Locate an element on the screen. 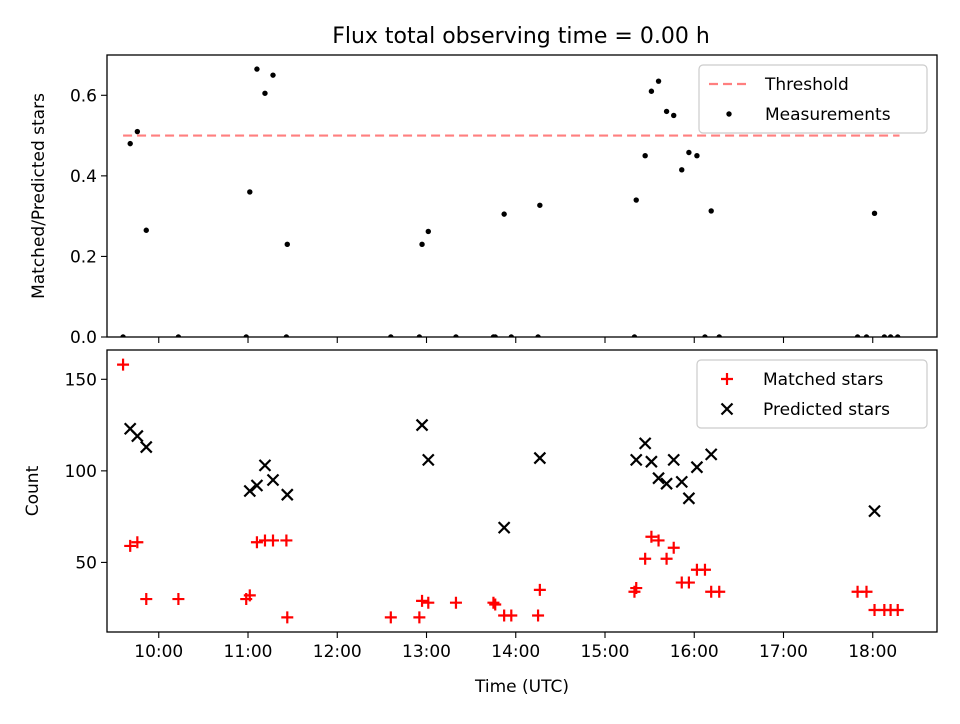 The image size is (960, 724). legend-label: Measurements is located at coordinates (828, 115).